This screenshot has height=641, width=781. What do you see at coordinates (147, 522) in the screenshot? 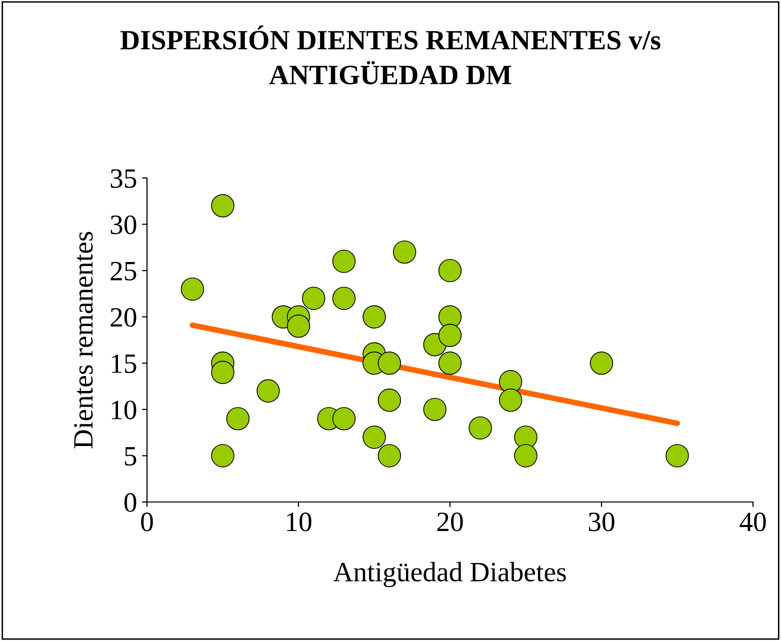
I see `x-tick-label: 0` at bounding box center [147, 522].